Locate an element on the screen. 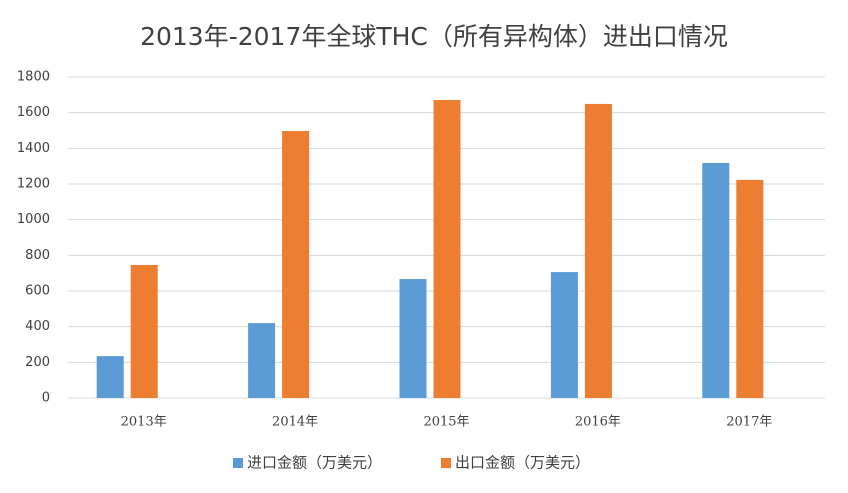 The width and height of the screenshot is (848, 493). legend-label: 出口金额（万美元） is located at coordinates (522, 463).